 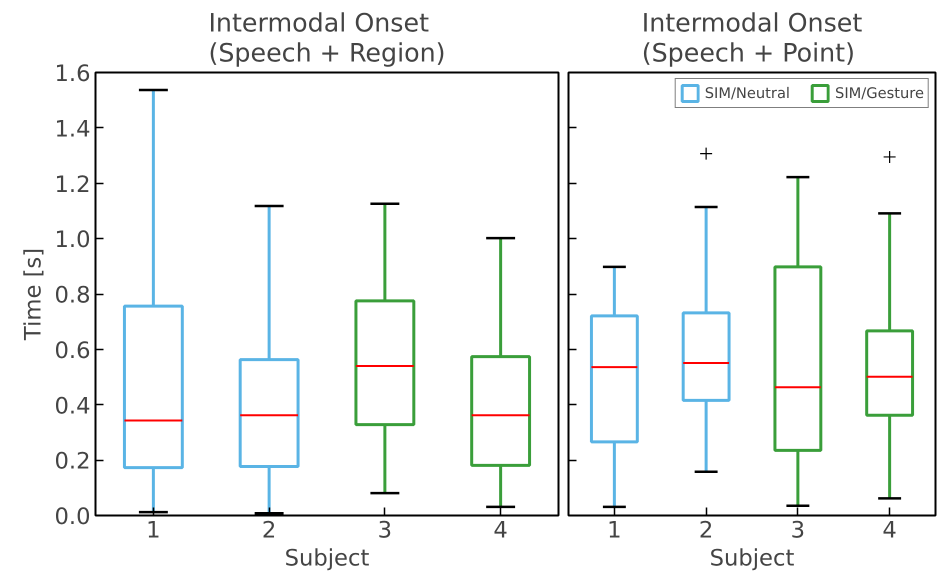 What do you see at coordinates (72, 461) in the screenshot?
I see `y-tick-label: 0.2` at bounding box center [72, 461].